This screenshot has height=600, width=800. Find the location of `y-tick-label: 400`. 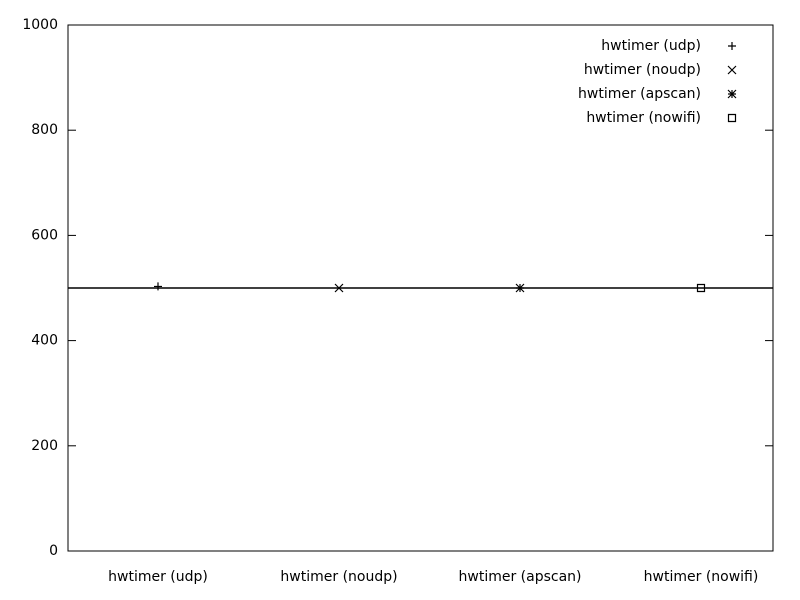

y-tick-label: 400 is located at coordinates (44, 341).